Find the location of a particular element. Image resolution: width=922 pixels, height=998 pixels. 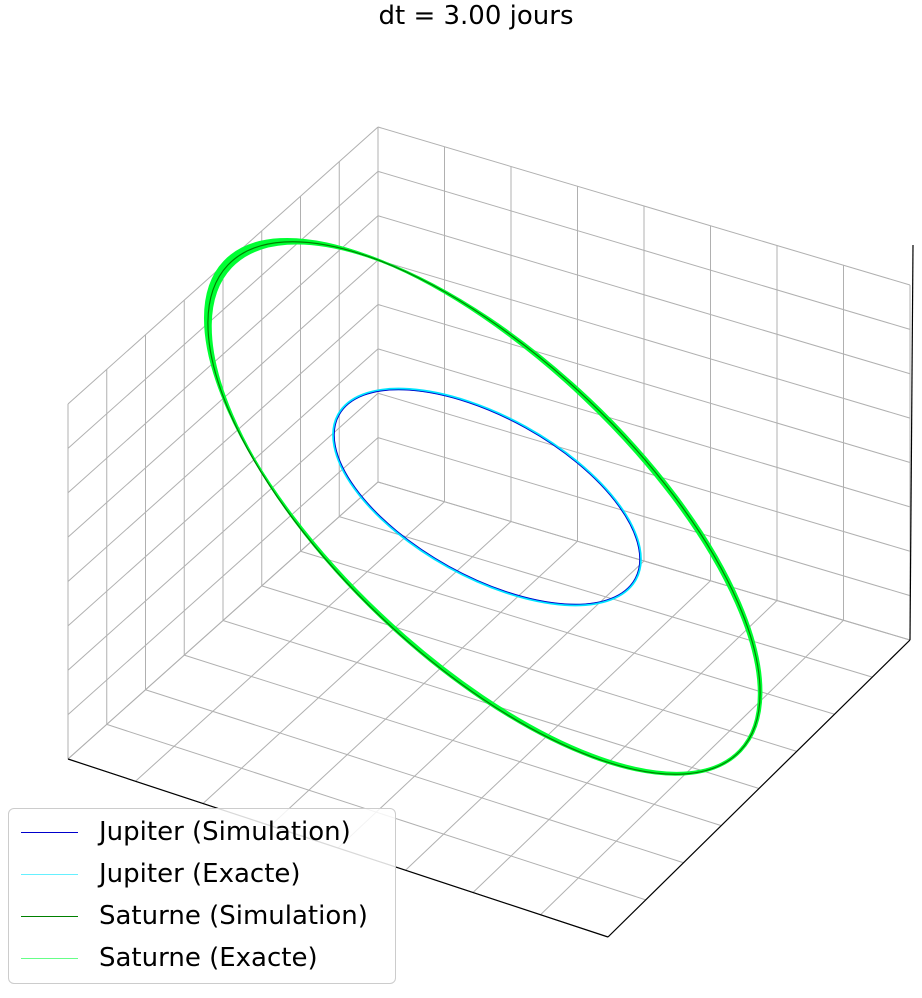

y-axis-line is located at coordinates (759, 788).